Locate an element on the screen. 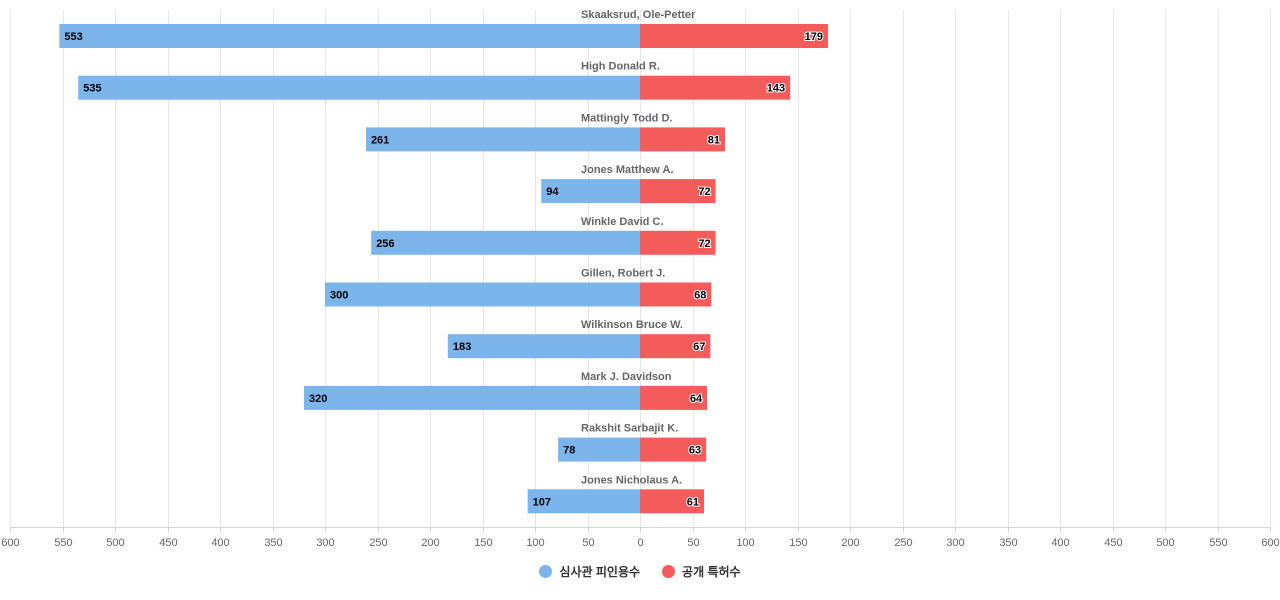 The width and height of the screenshot is (1280, 600). data-label-published-patents: 67 is located at coordinates (699, 347).